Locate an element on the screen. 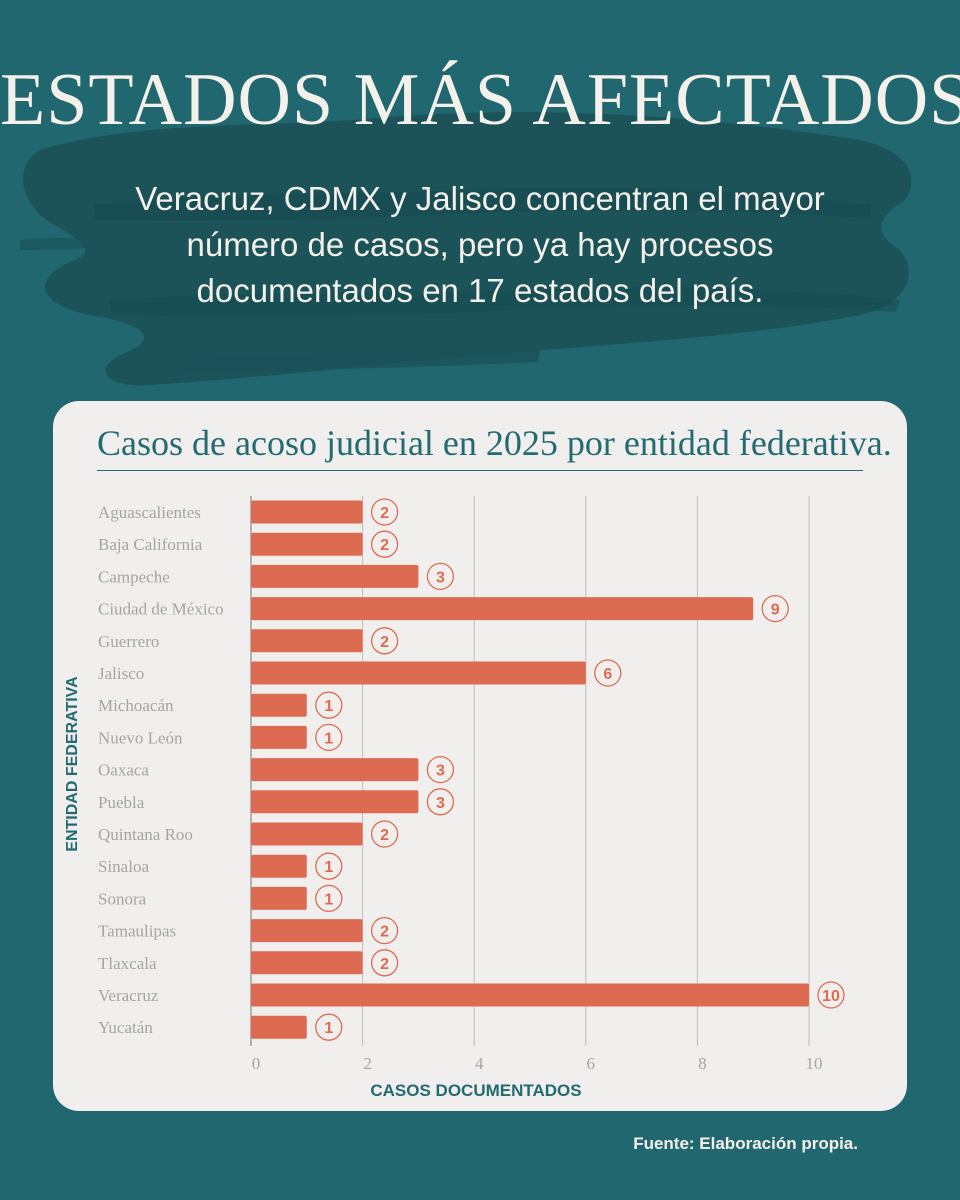 This screenshot has width=960, height=1200. category-label: Tlaxcala is located at coordinates (127, 963).